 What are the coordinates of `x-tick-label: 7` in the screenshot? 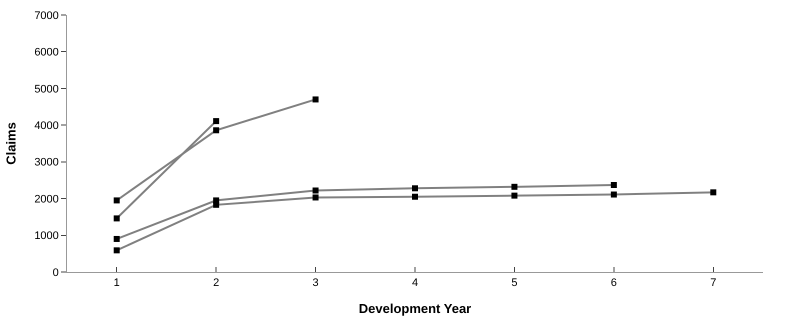 It's located at (713, 283).